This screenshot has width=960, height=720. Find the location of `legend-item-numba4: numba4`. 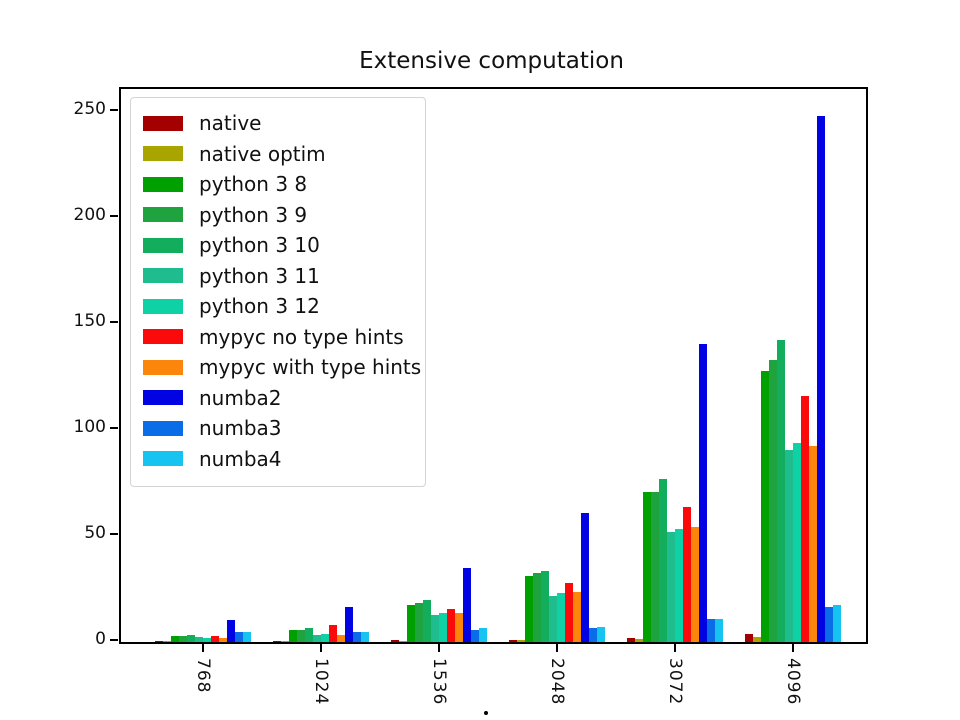

legend-item-numba4: numba4 is located at coordinates (277, 459).